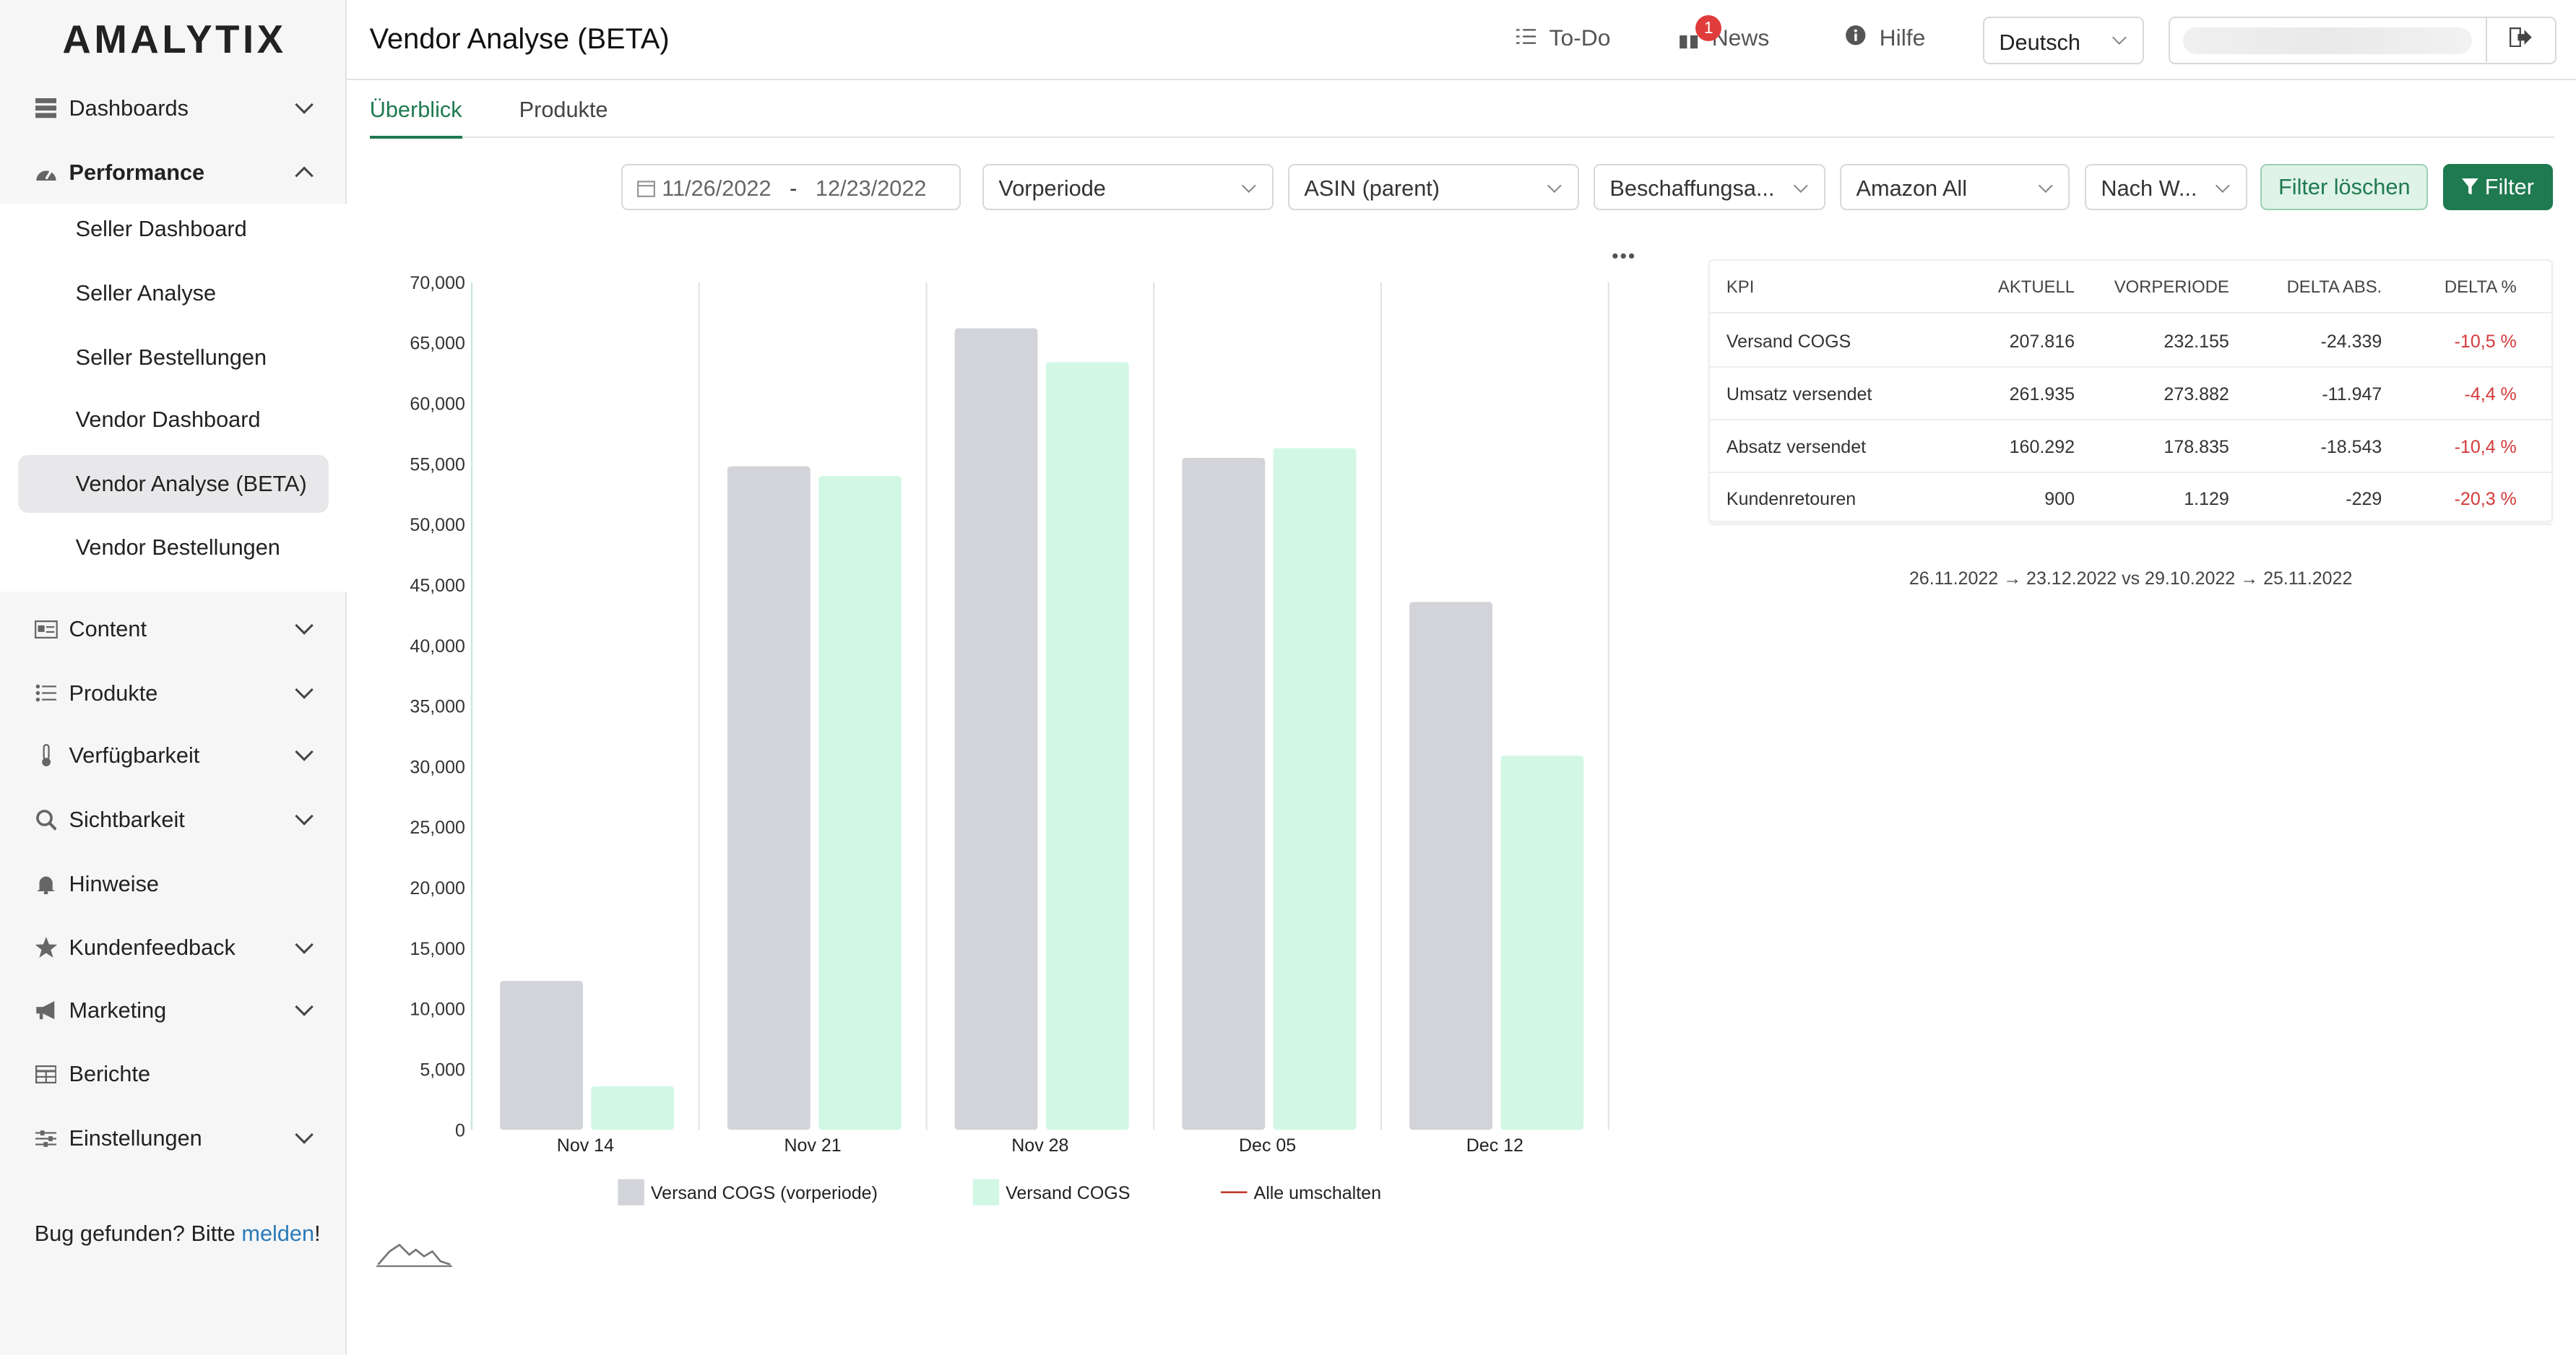 The width and height of the screenshot is (2576, 1355). Describe the element at coordinates (304, 176) in the screenshot. I see `chevron-up-icon` at that location.